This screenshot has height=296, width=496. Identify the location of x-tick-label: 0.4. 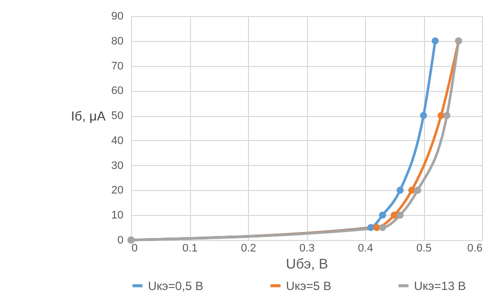
(366, 248).